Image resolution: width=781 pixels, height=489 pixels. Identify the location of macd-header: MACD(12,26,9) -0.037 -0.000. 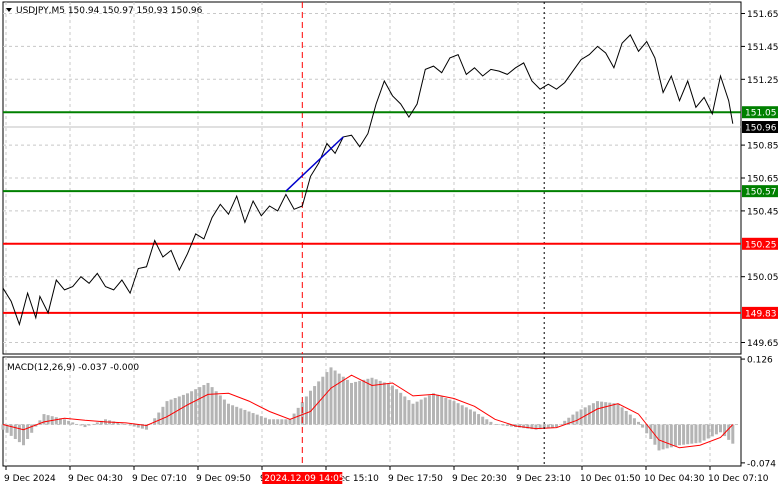
(73, 368).